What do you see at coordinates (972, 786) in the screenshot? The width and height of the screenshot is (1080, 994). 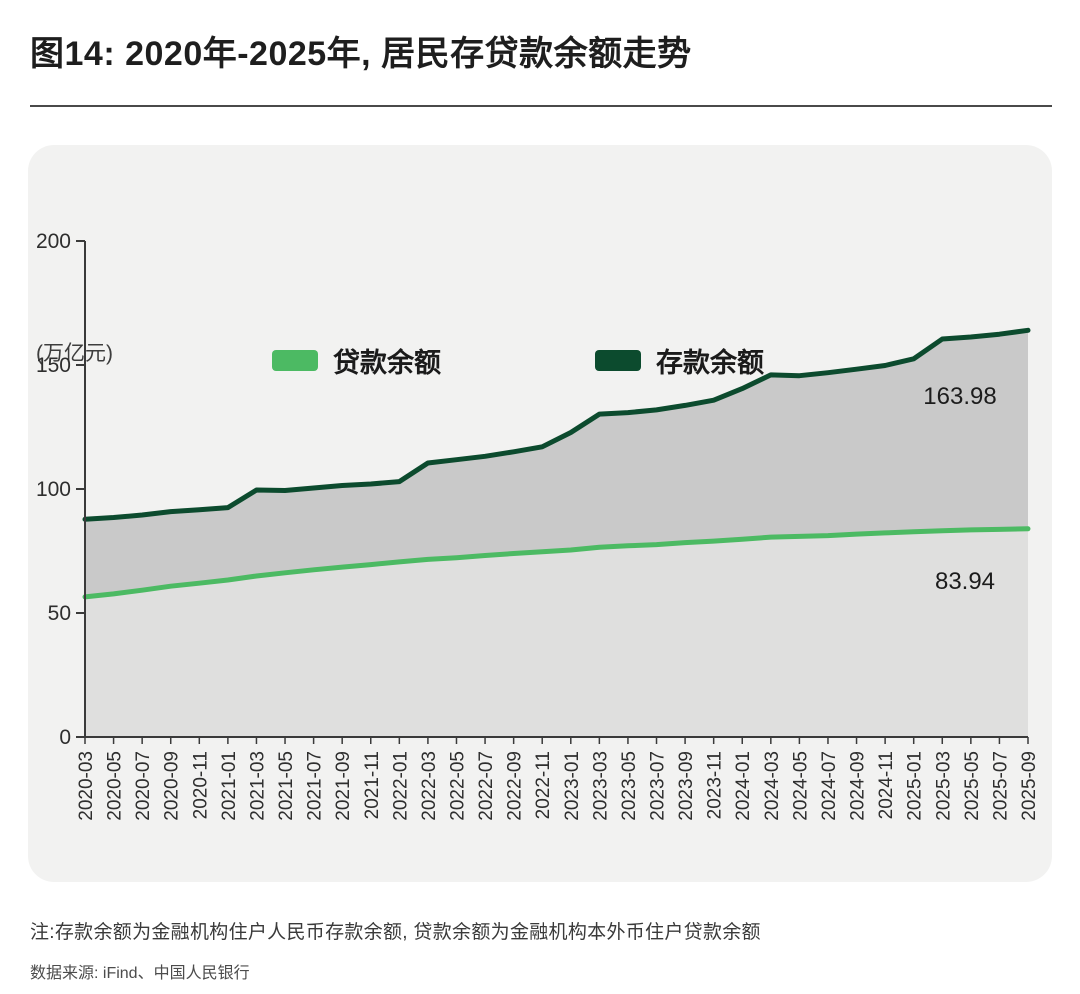 I see `x-axis-tick-label: 2025-05` at bounding box center [972, 786].